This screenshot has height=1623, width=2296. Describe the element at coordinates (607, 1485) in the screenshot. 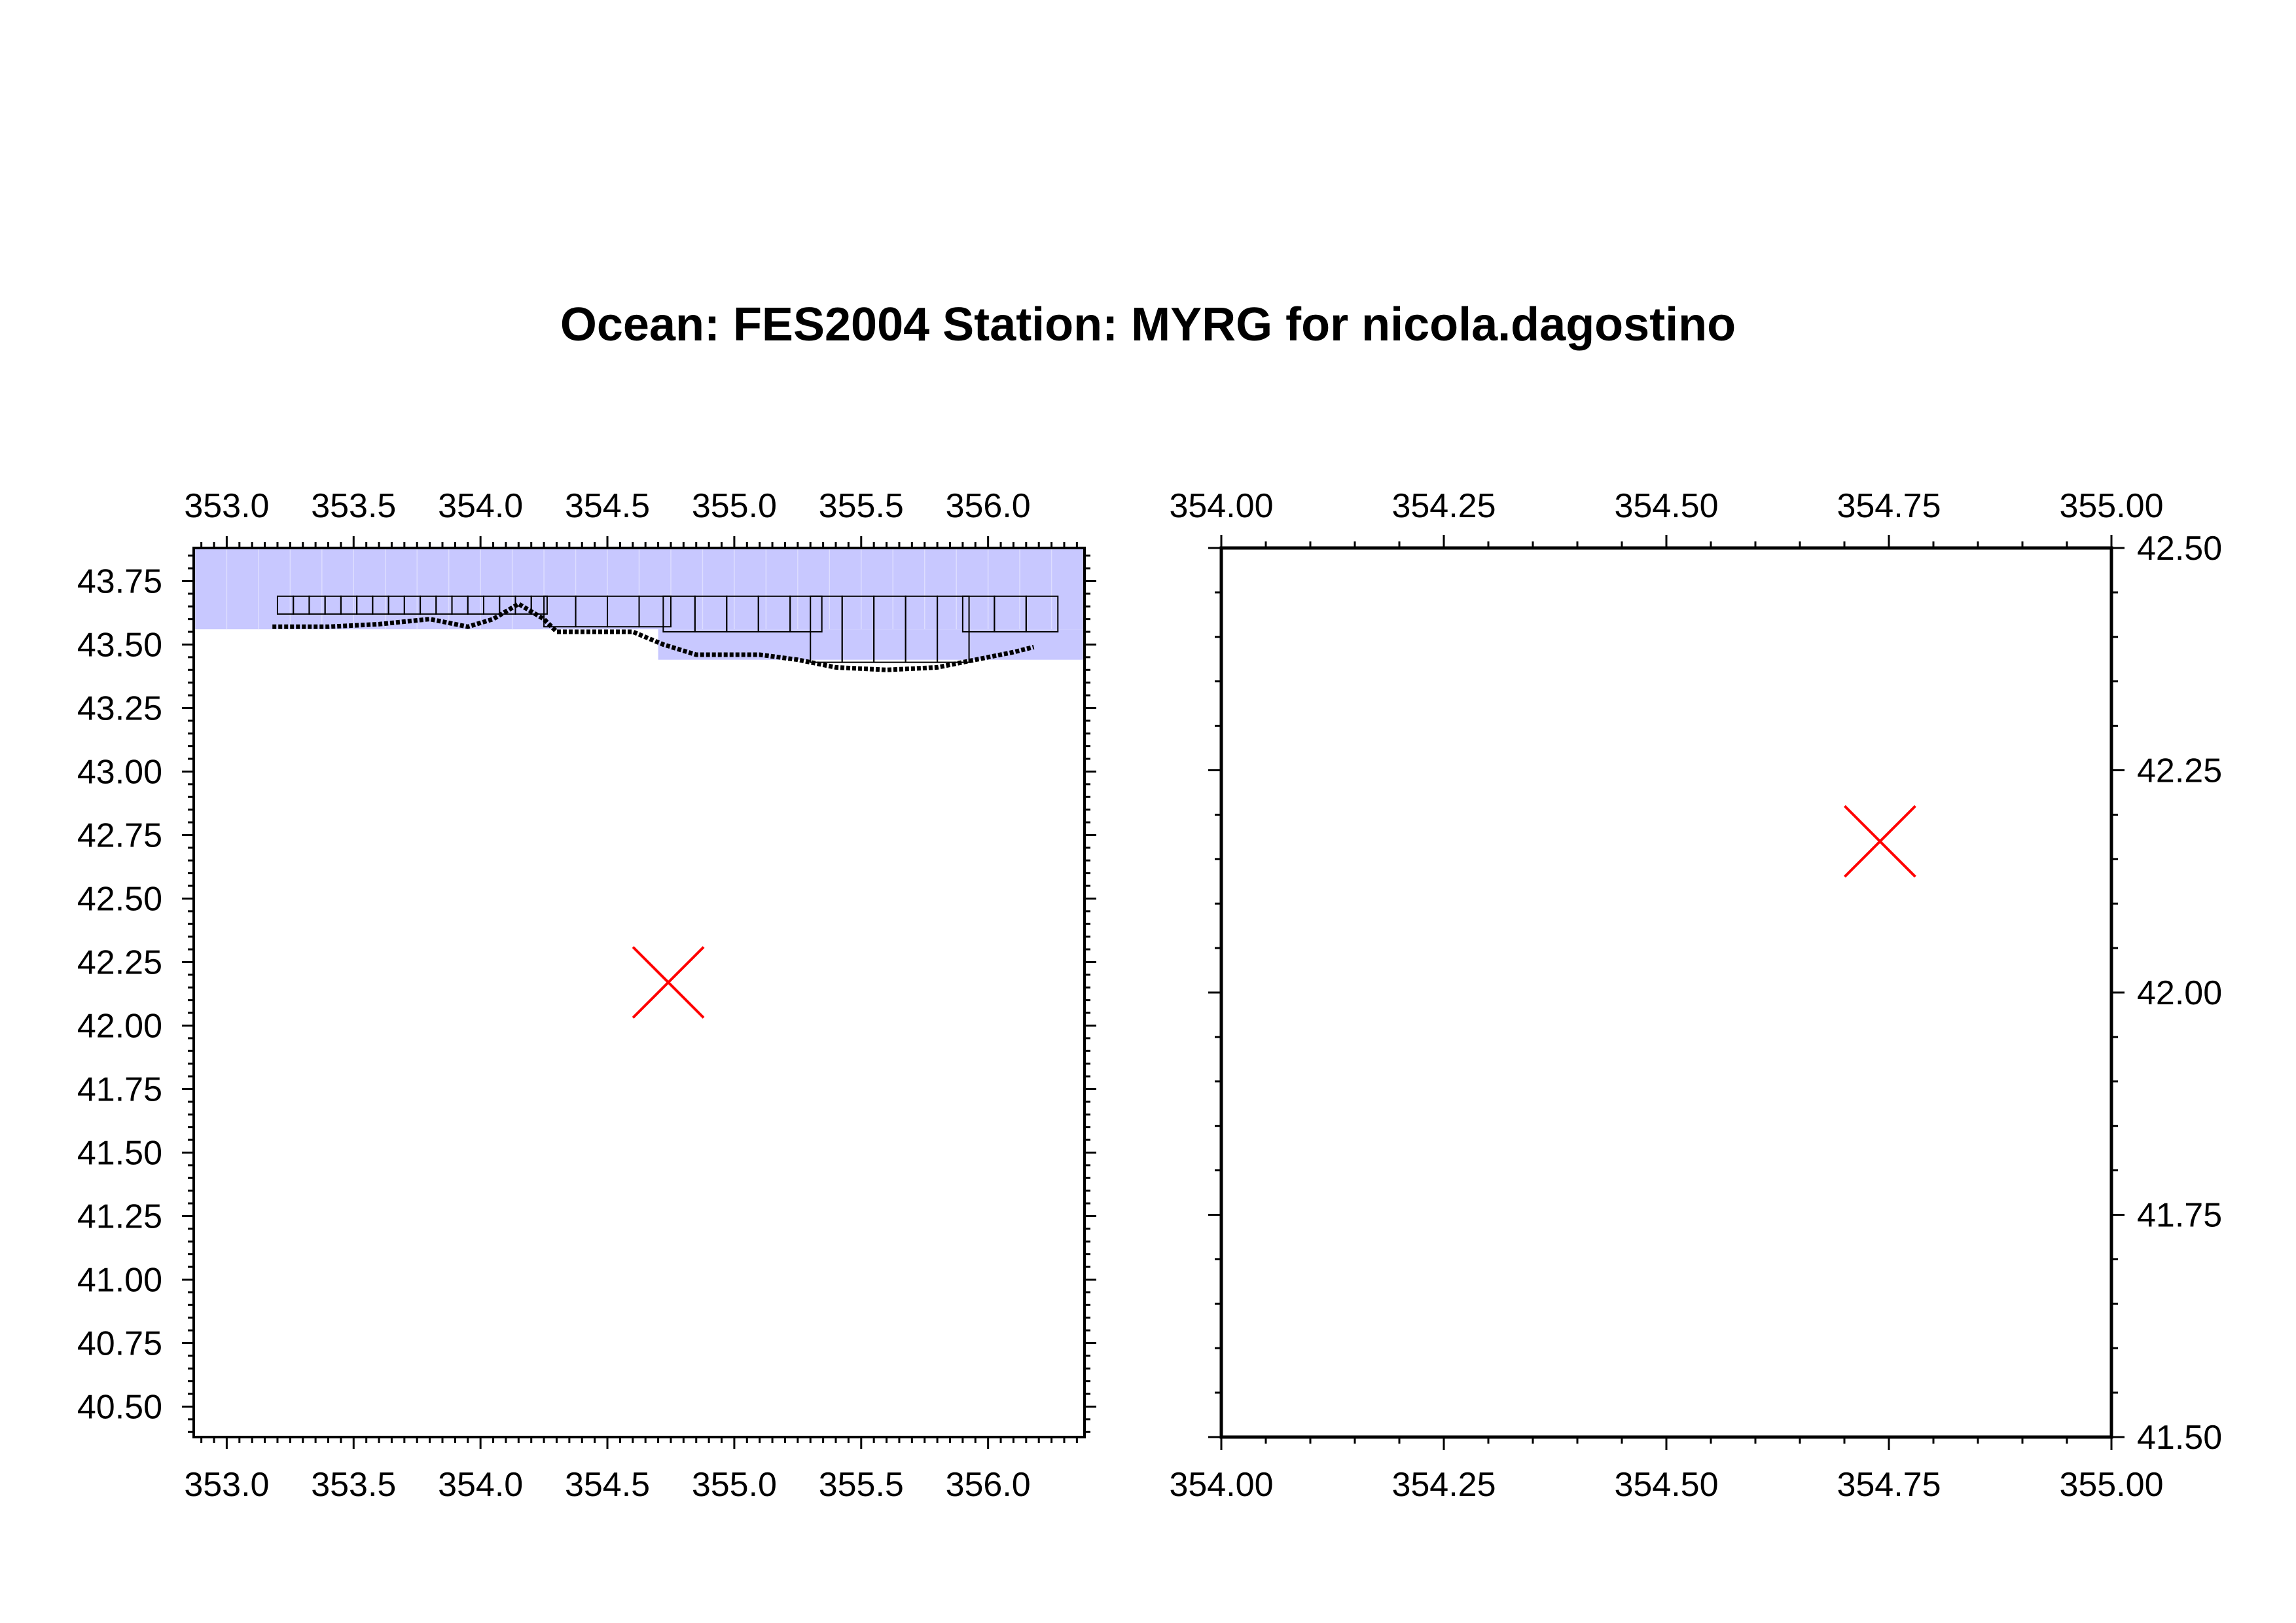

I see `x-tick-label-bottom: 354.5` at that location.